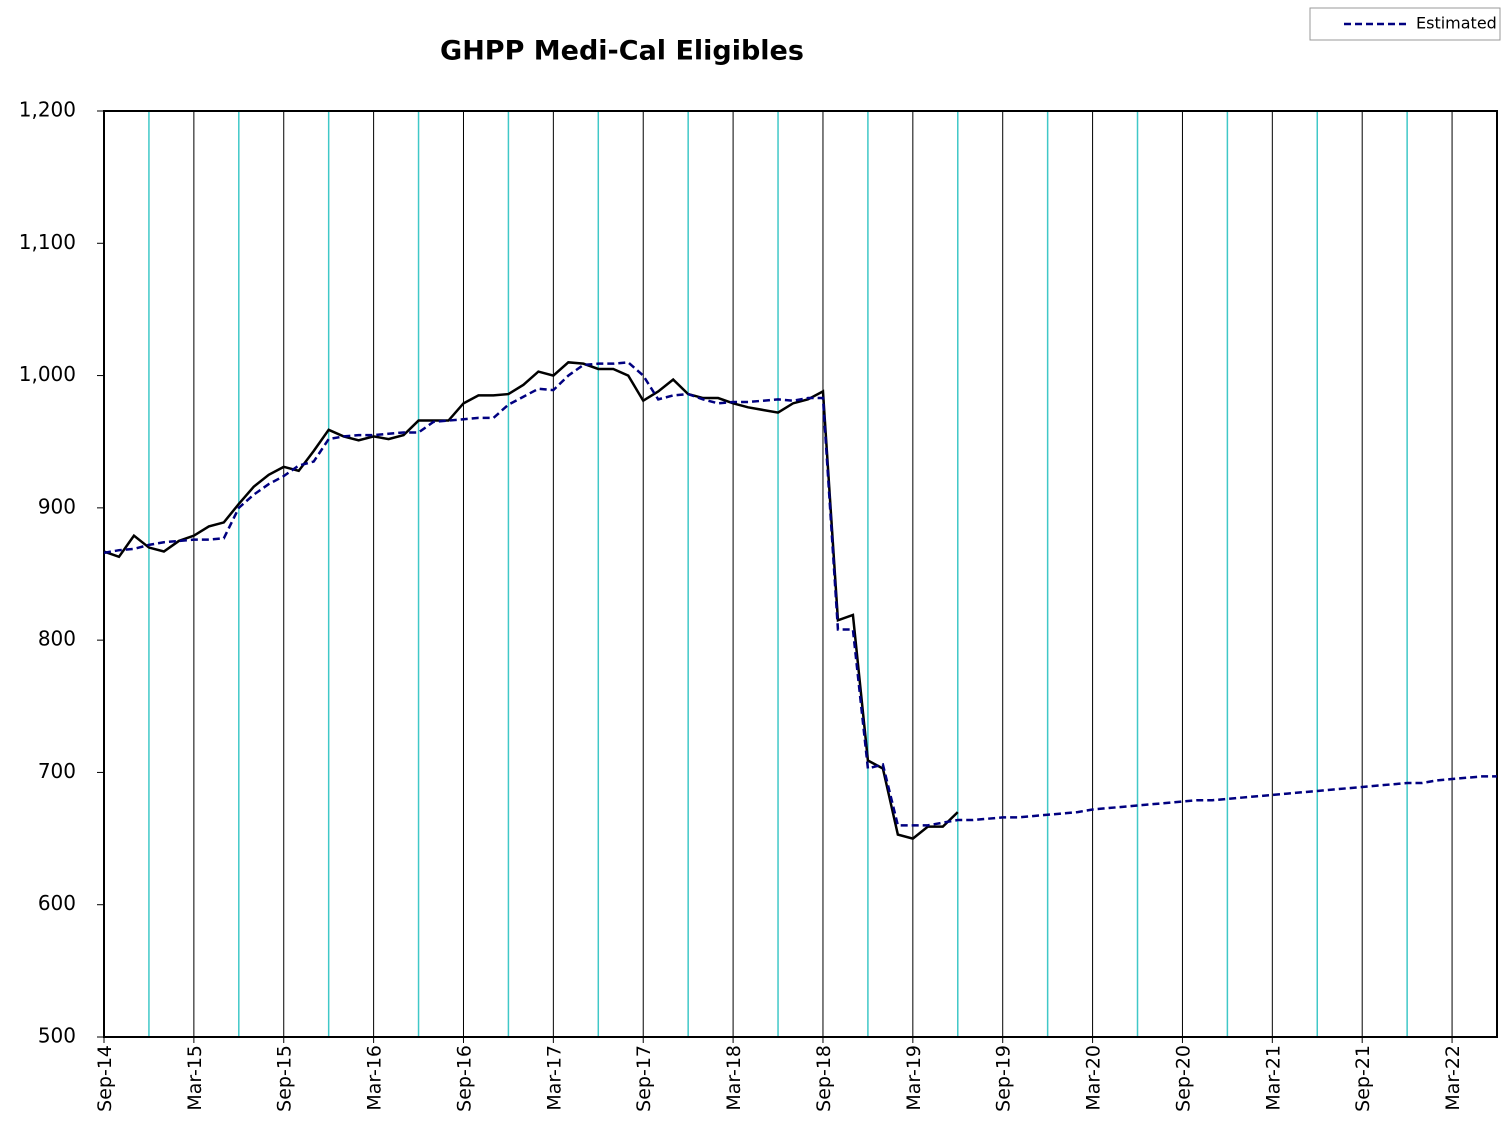 Image resolution: width=1502 pixels, height=1132 pixels. I want to click on x-tick-label: Mar-19, so click(914, 1078).